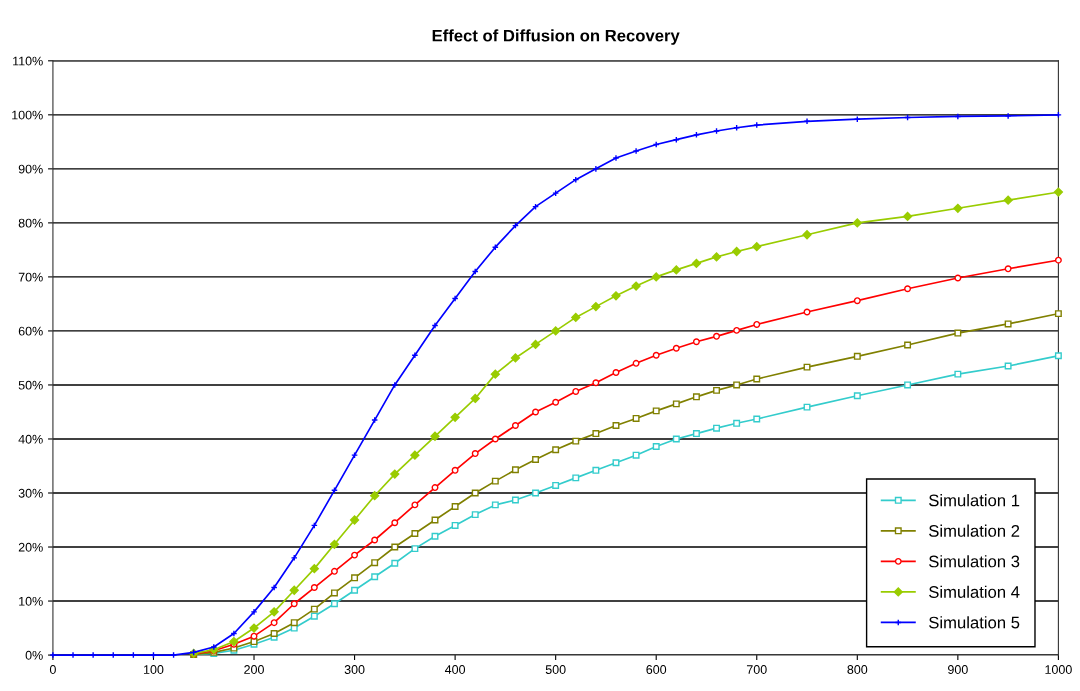  Describe the element at coordinates (857, 669) in the screenshot. I see `x-tick-label: 800` at that location.